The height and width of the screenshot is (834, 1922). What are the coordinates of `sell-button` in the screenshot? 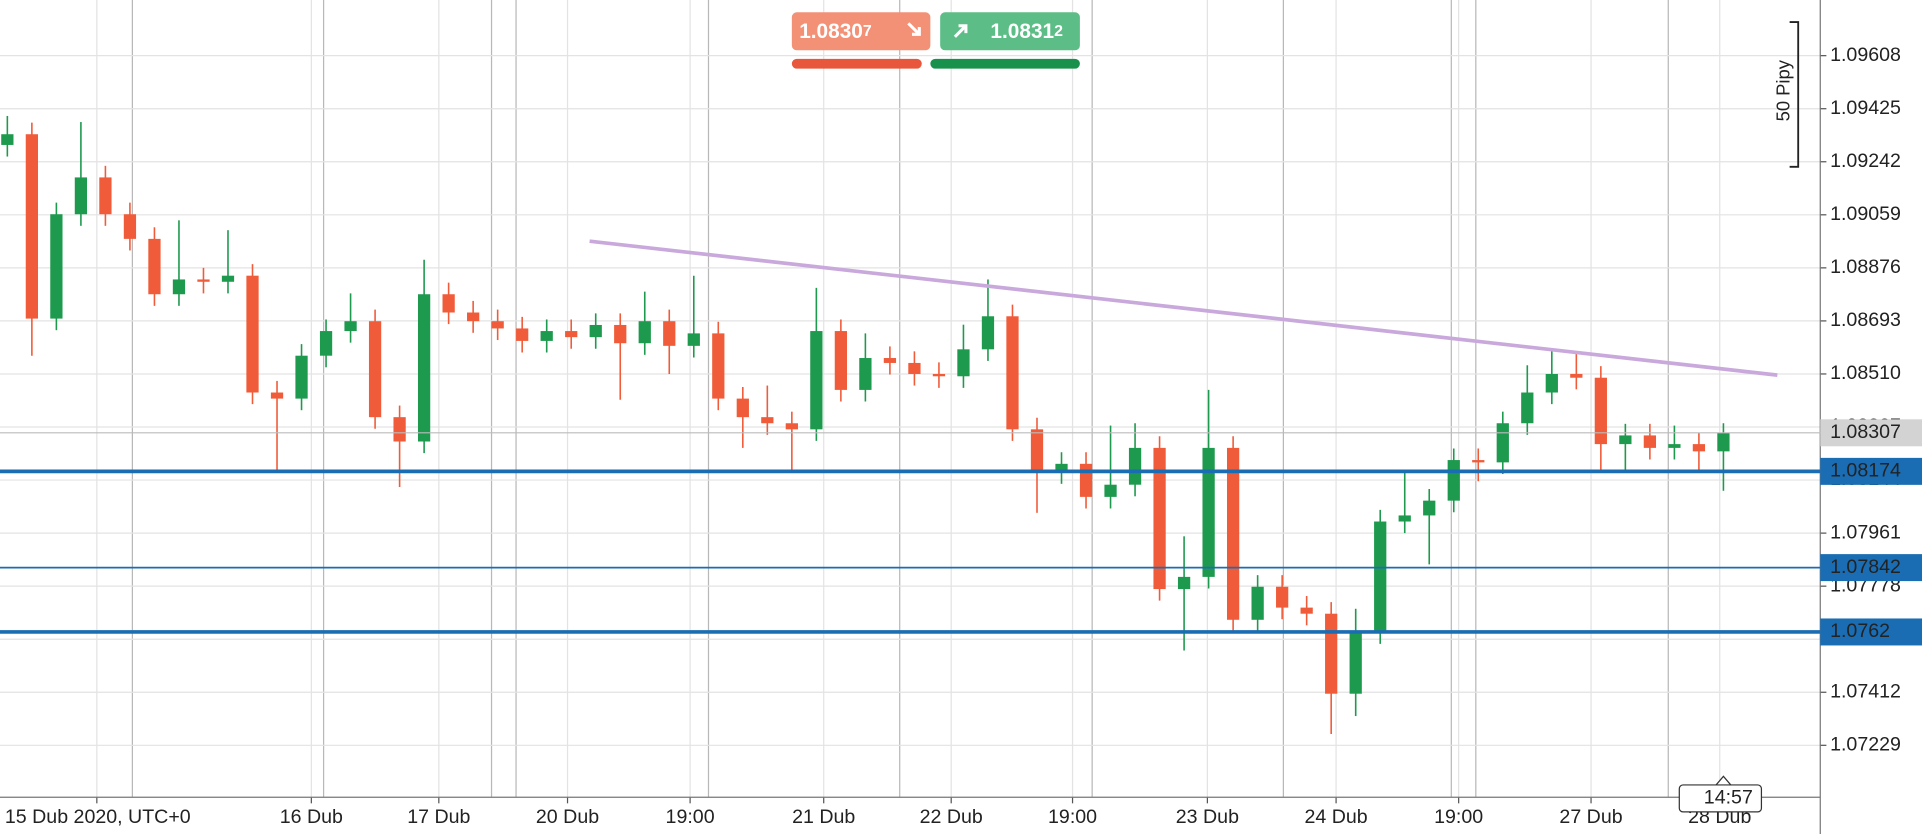 It's located at (861, 31).